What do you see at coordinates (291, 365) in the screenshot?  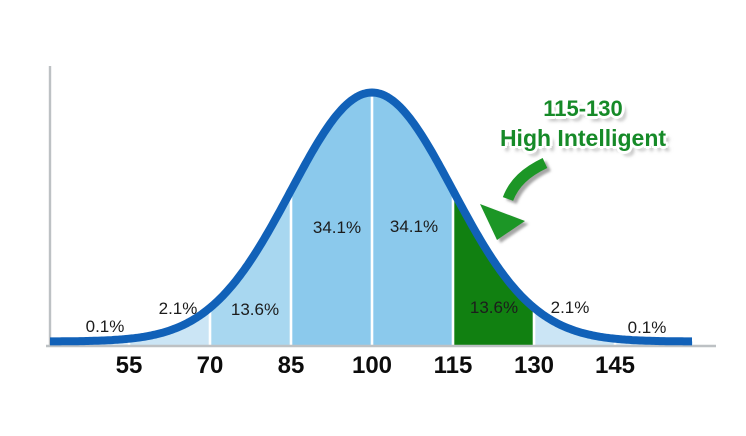 I see `x-tick-label-85: 85` at bounding box center [291, 365].